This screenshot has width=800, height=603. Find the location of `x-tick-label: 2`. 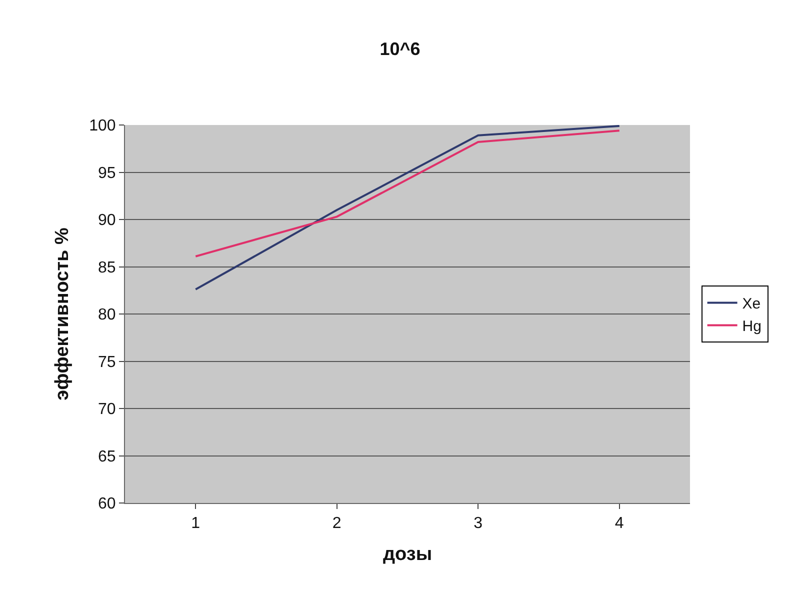

x-tick-label: 2 is located at coordinates (337, 523).